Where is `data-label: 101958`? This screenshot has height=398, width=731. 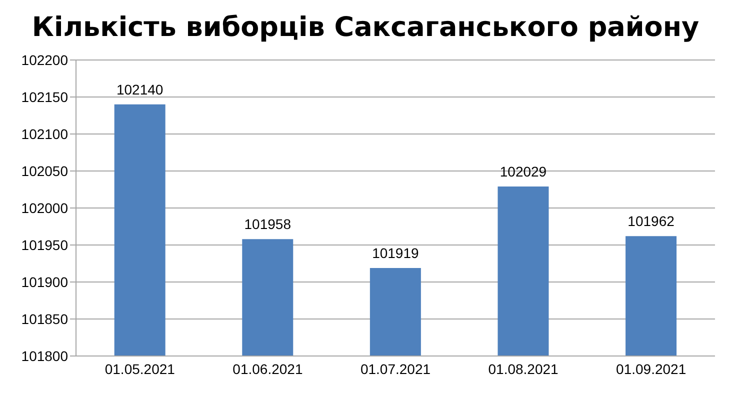
data-label: 101958 is located at coordinates (268, 224).